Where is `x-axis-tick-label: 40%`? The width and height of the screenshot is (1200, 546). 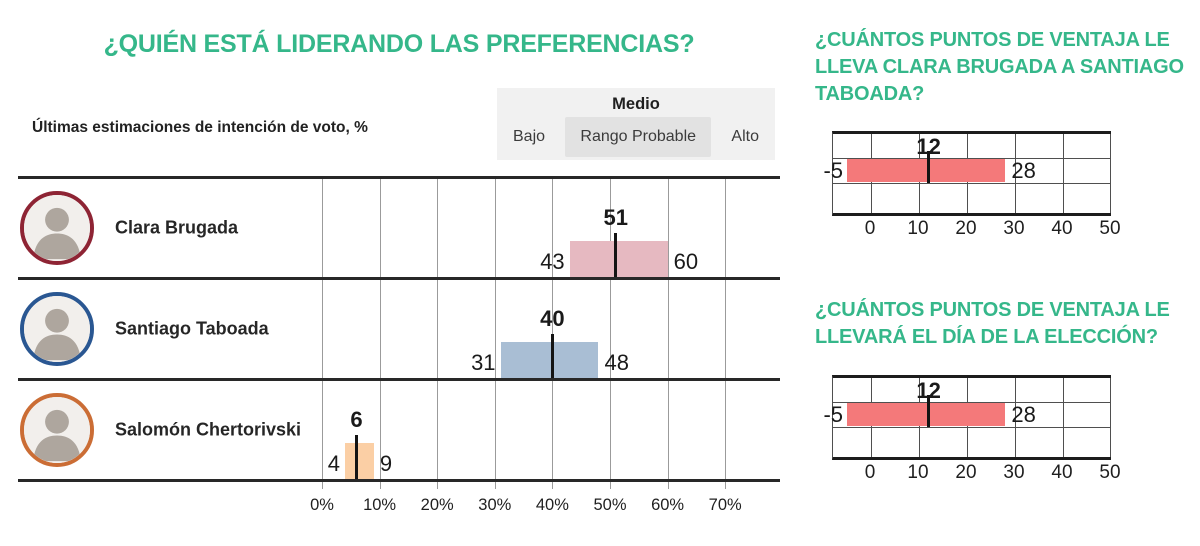 x-axis-tick-label: 40% is located at coordinates (552, 505).